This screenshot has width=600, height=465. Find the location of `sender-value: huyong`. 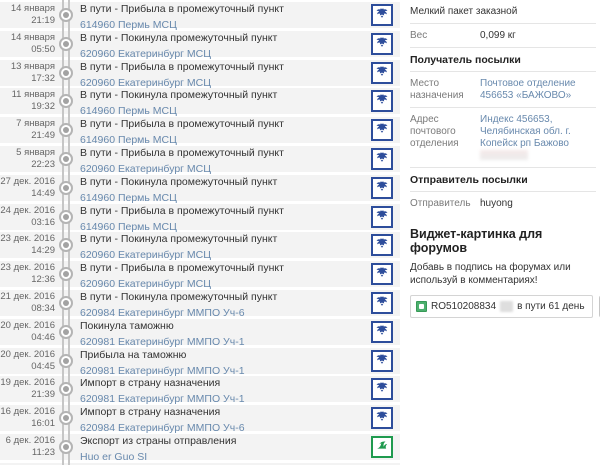

sender-value: huyong is located at coordinates (496, 203).